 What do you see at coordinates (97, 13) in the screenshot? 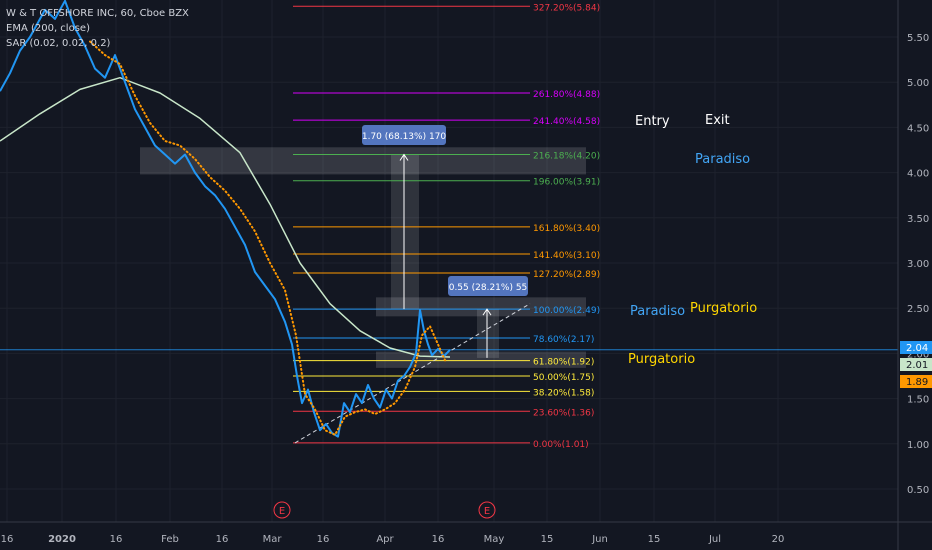
I see `legend-title: W & T OFFSHORE INC, 60, Cboe BZX` at bounding box center [97, 13].